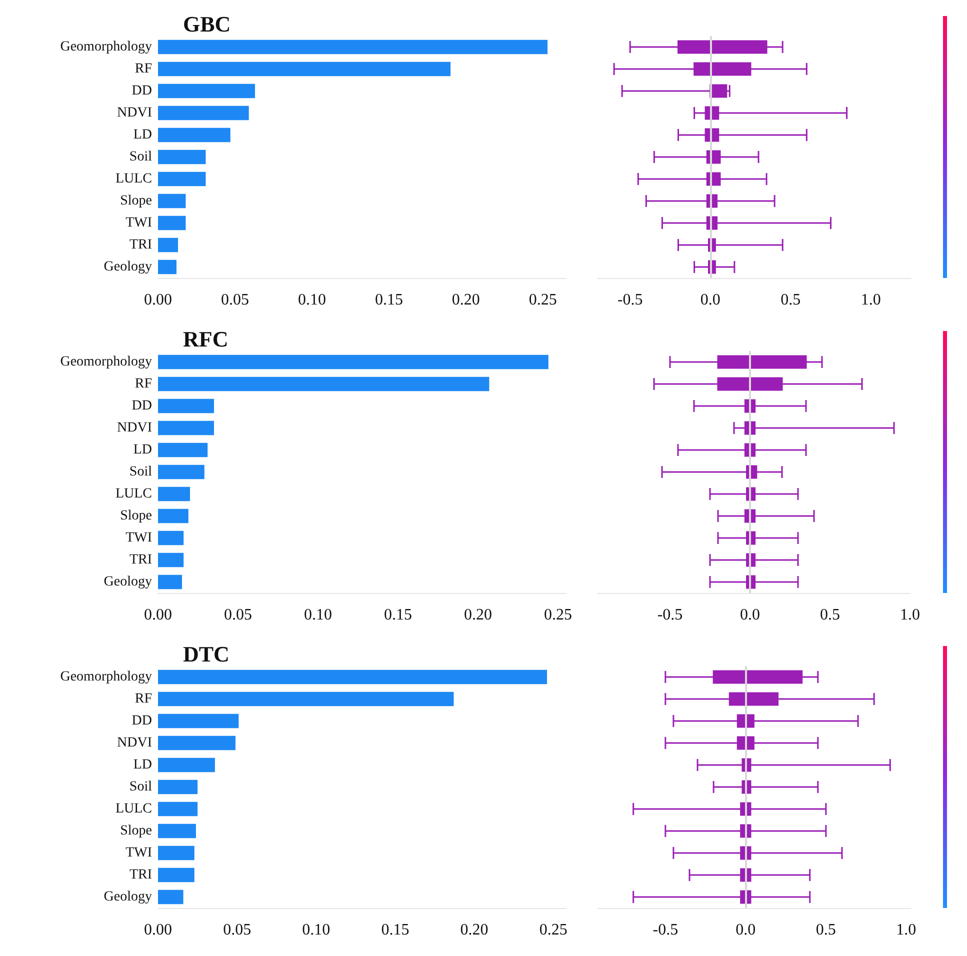 The height and width of the screenshot is (956, 967). I want to click on chart-title: DTC, so click(206, 654).